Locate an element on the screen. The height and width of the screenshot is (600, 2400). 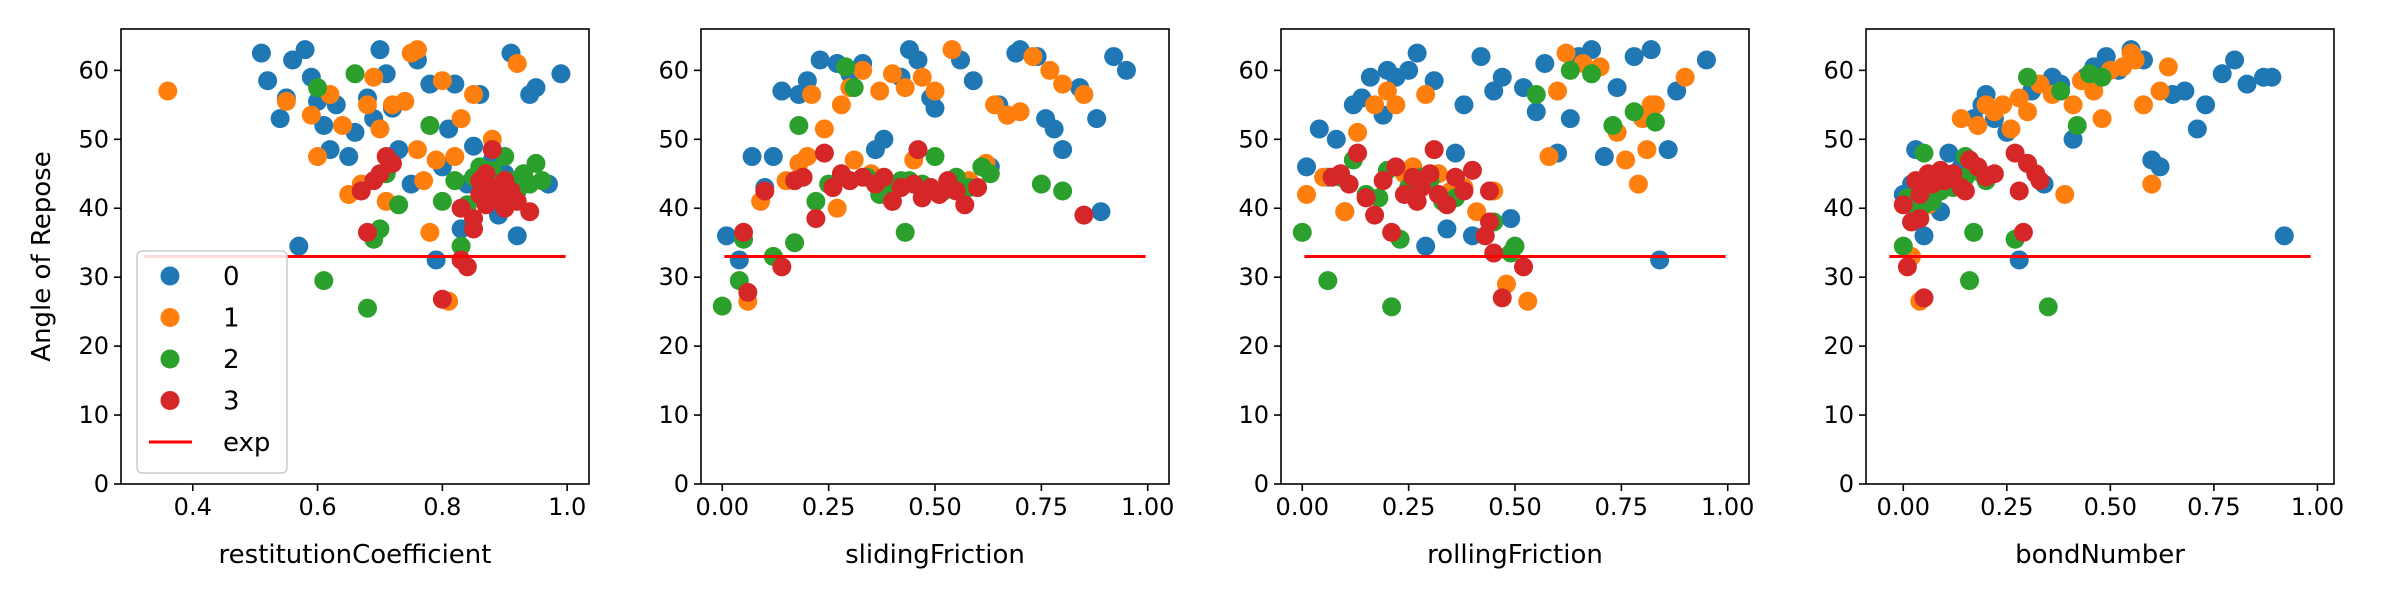
x-tick-label: 0.25 is located at coordinates (828, 507).